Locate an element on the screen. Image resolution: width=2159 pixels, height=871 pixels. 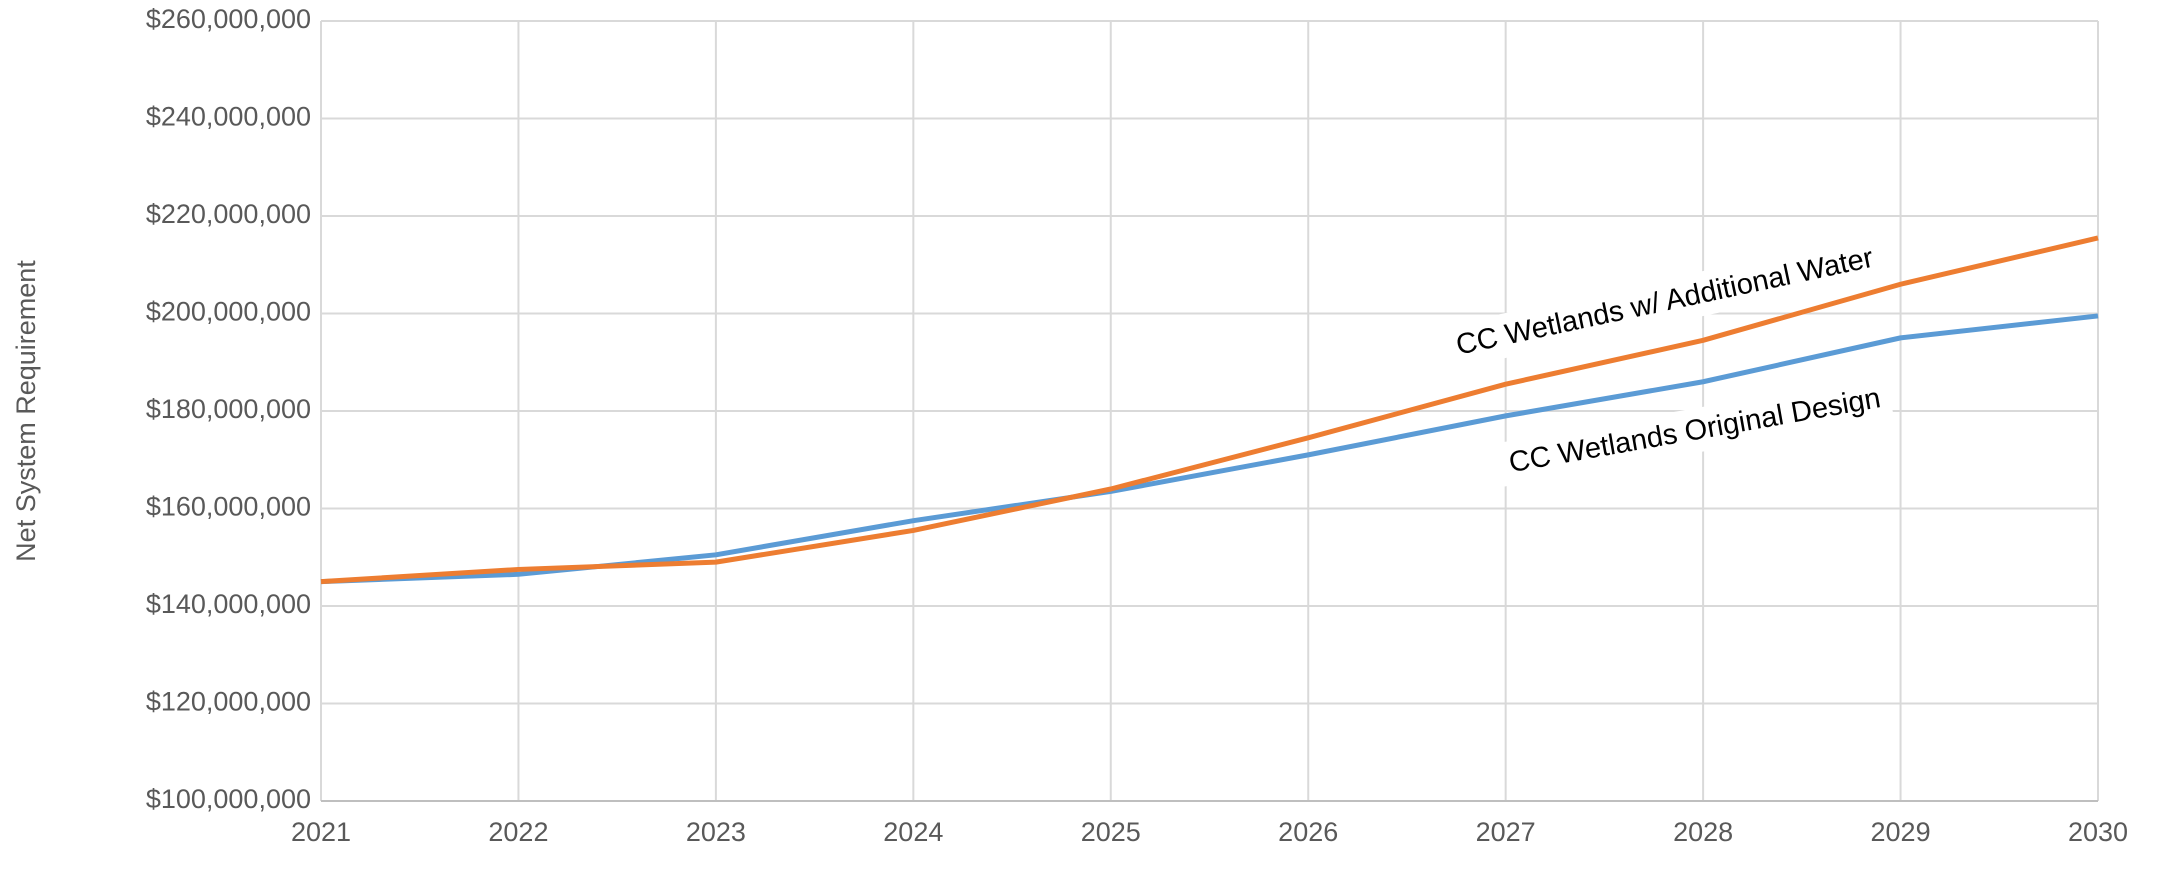
x-tick-label: 2021 is located at coordinates (321, 832).